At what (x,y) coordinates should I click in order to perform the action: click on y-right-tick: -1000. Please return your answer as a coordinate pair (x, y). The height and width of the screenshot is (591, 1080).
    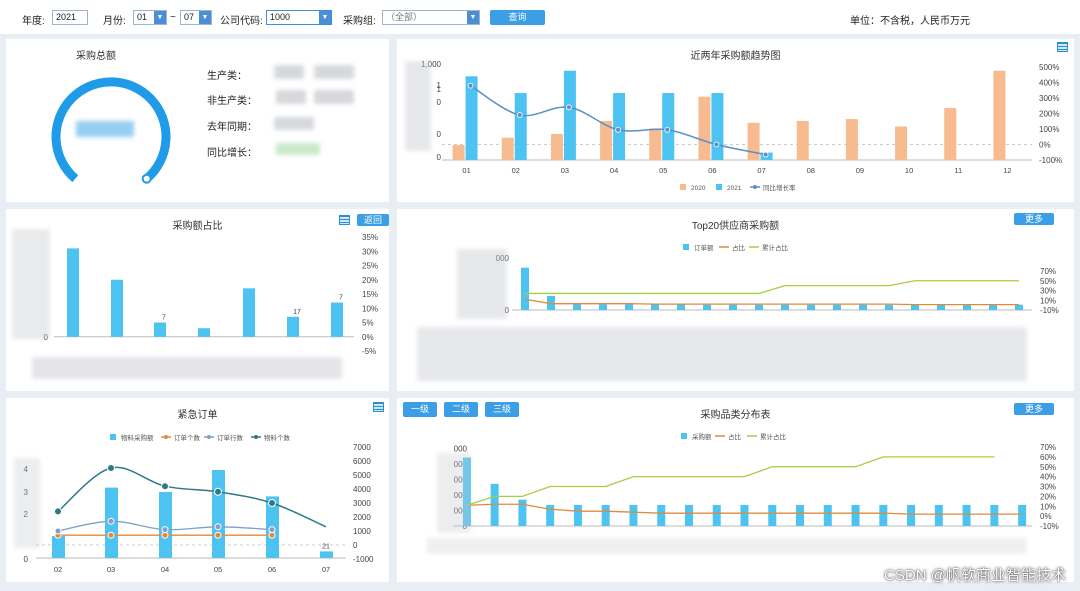
    Looking at the image, I should click on (363, 559).